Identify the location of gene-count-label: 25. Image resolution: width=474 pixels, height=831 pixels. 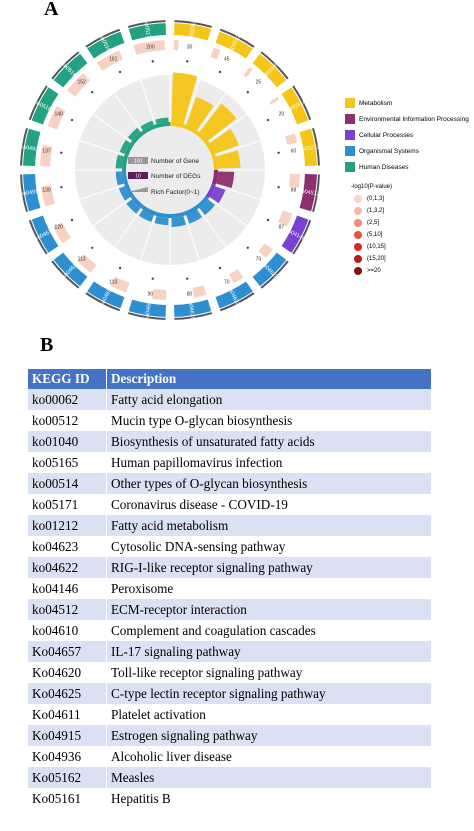
(259, 83).